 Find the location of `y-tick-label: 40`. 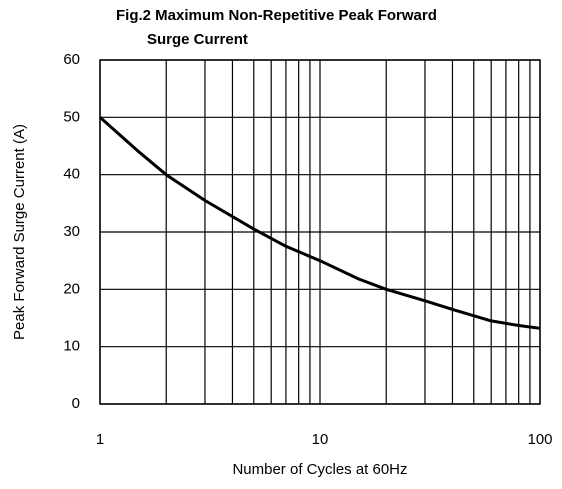

y-tick-label: 40 is located at coordinates (71, 174).